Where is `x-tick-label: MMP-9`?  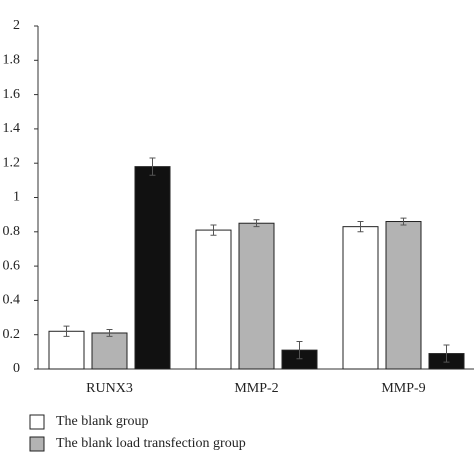
x-tick-label: MMP-9 is located at coordinates (403, 388).